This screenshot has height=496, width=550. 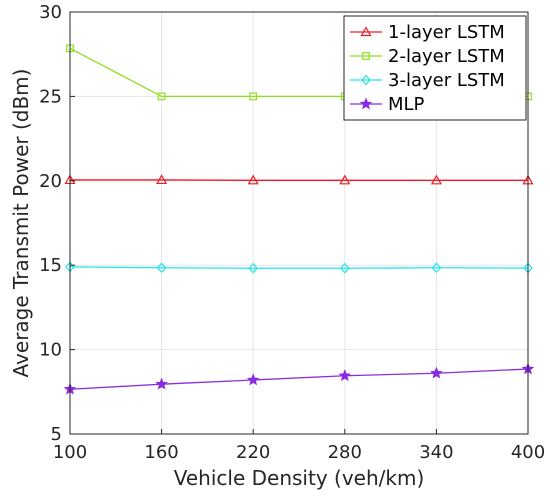 I want to click on y-tick-label: 30, so click(x=50, y=12).